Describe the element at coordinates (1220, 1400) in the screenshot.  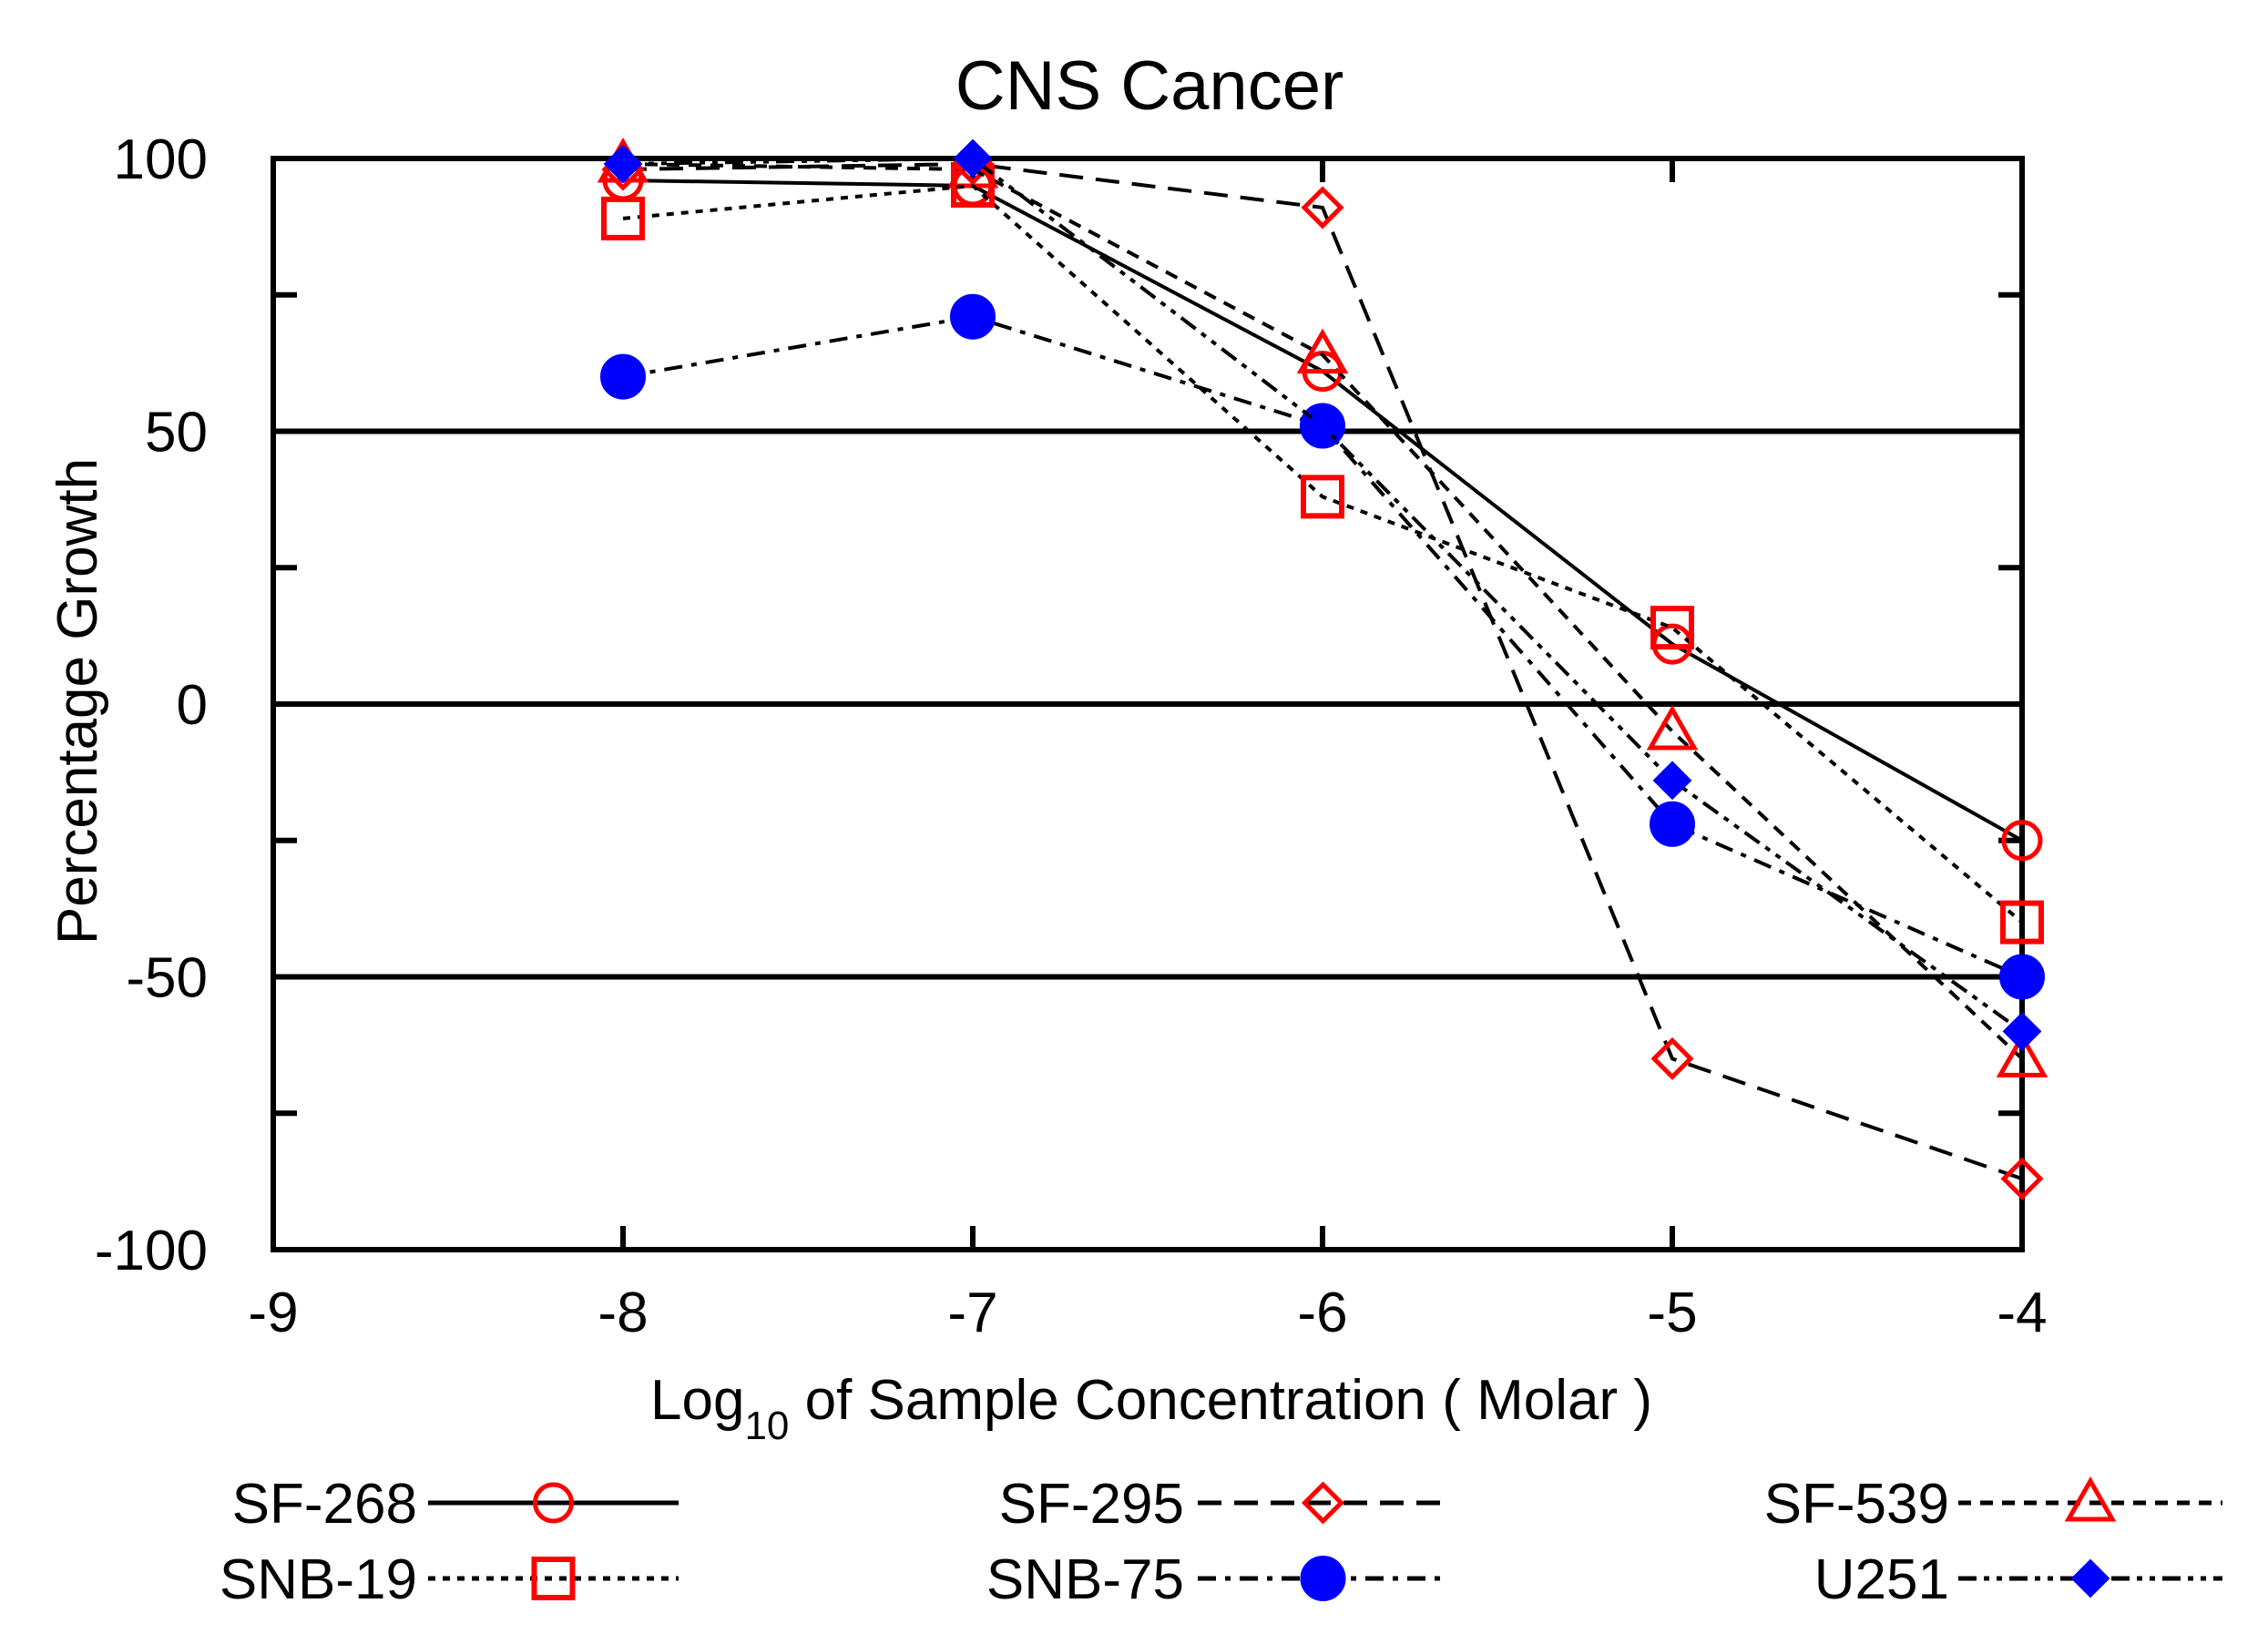
I see `x-axis-label-suffix: of Sample Concentration ( Molar )` at that location.